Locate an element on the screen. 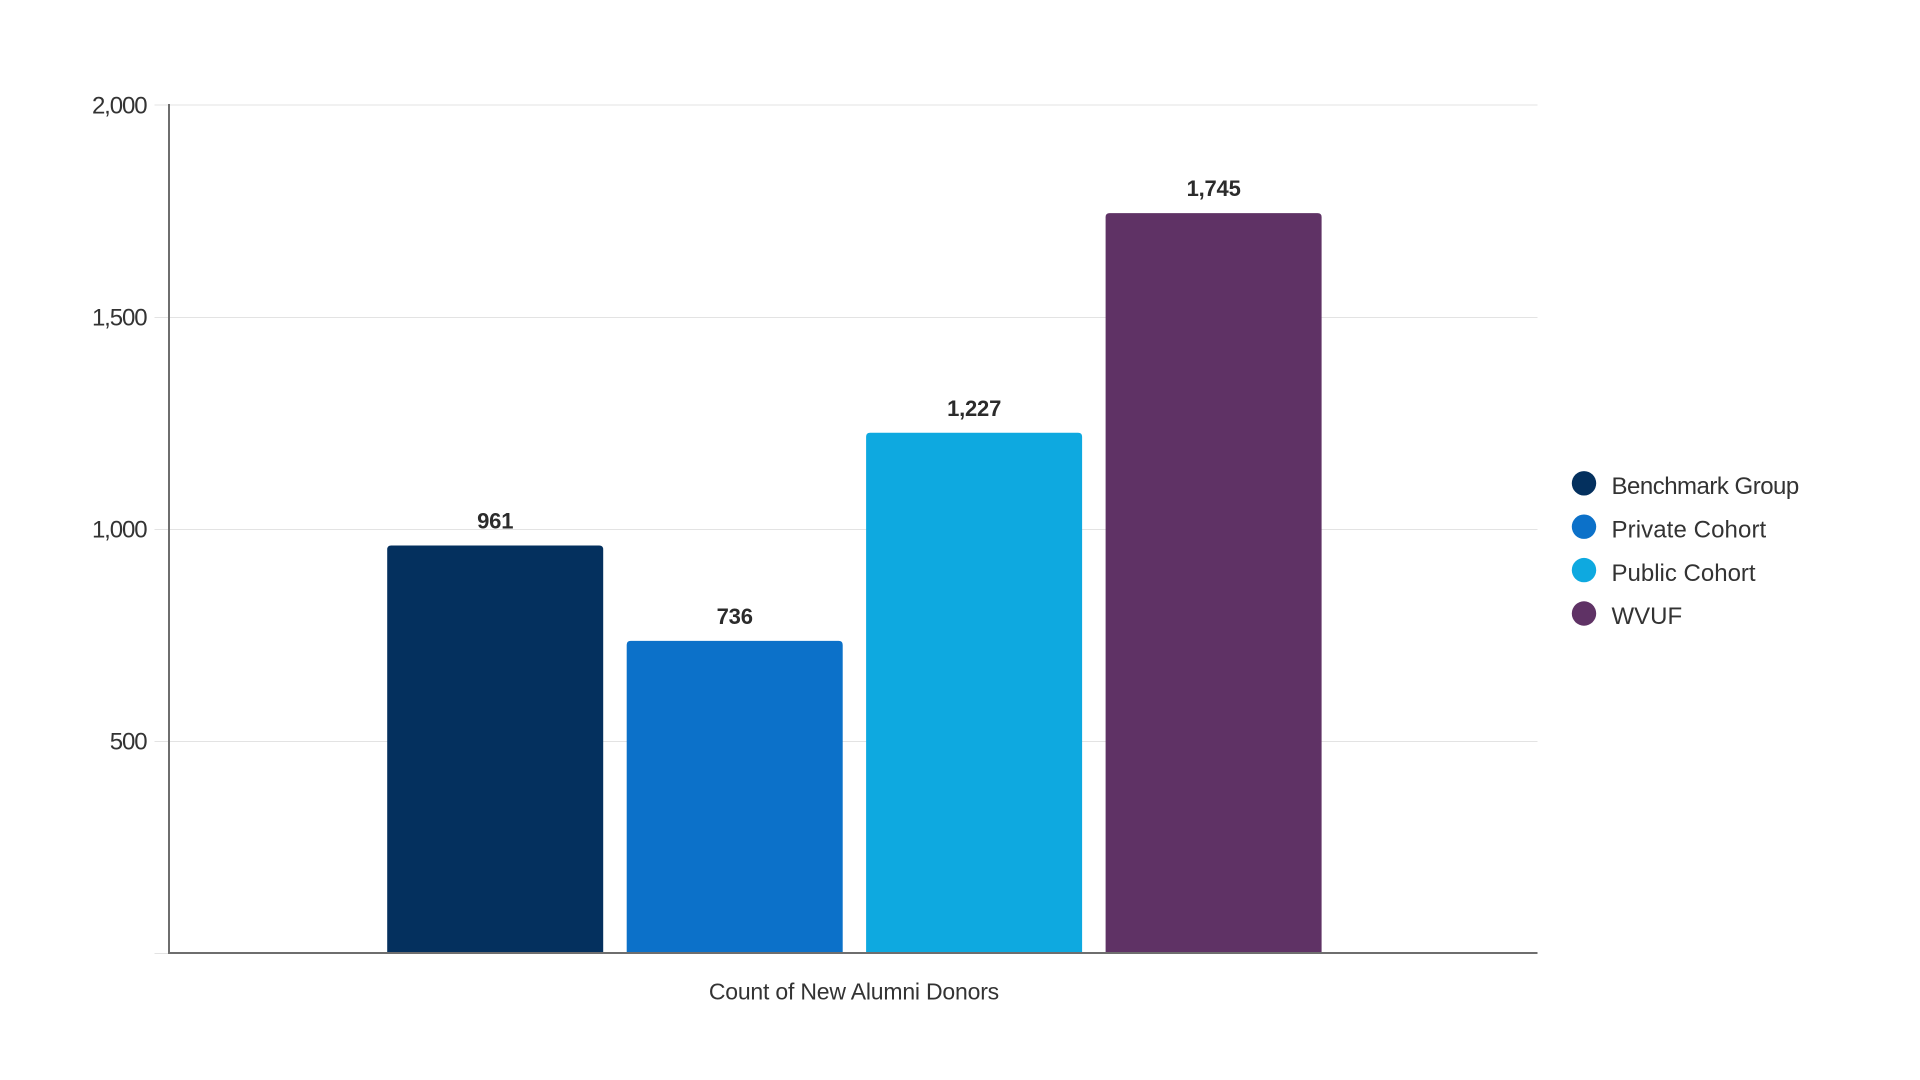  svg-text: 1,227 is located at coordinates (974, 408).